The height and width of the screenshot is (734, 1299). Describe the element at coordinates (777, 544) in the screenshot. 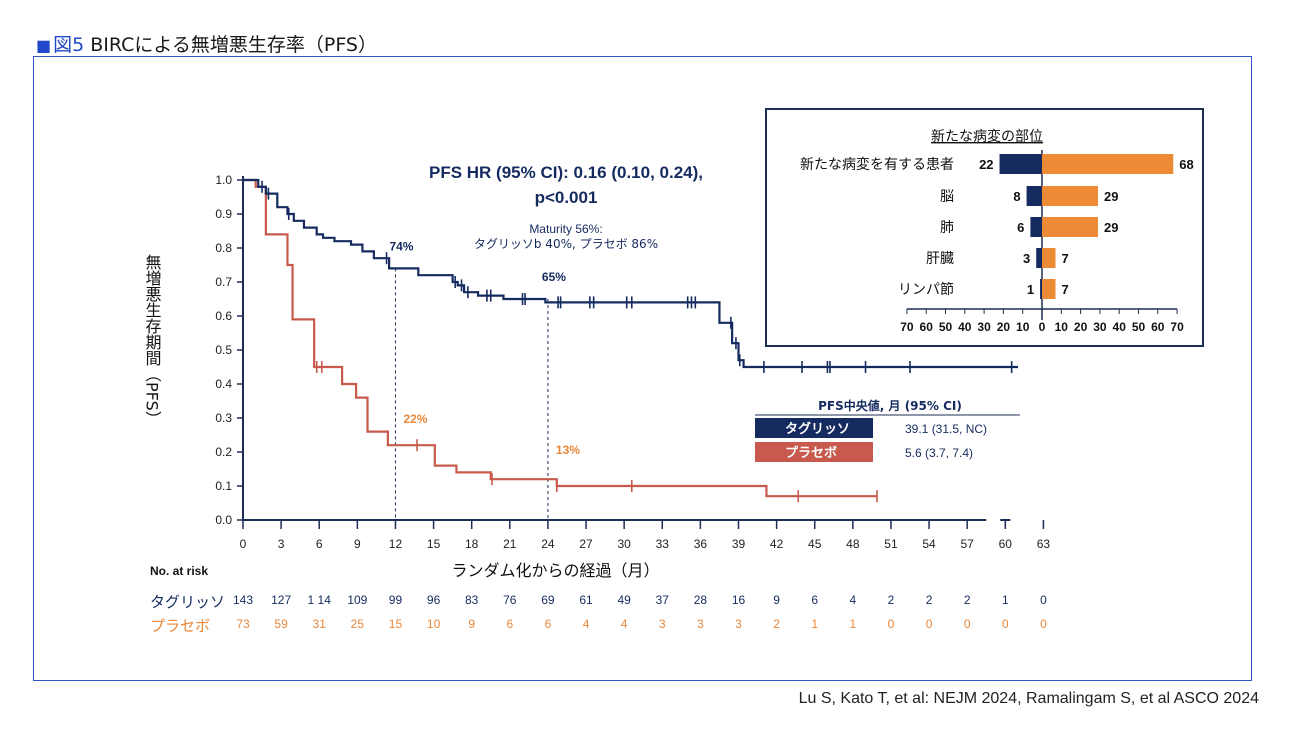

I see `x-tick-label: 42` at that location.